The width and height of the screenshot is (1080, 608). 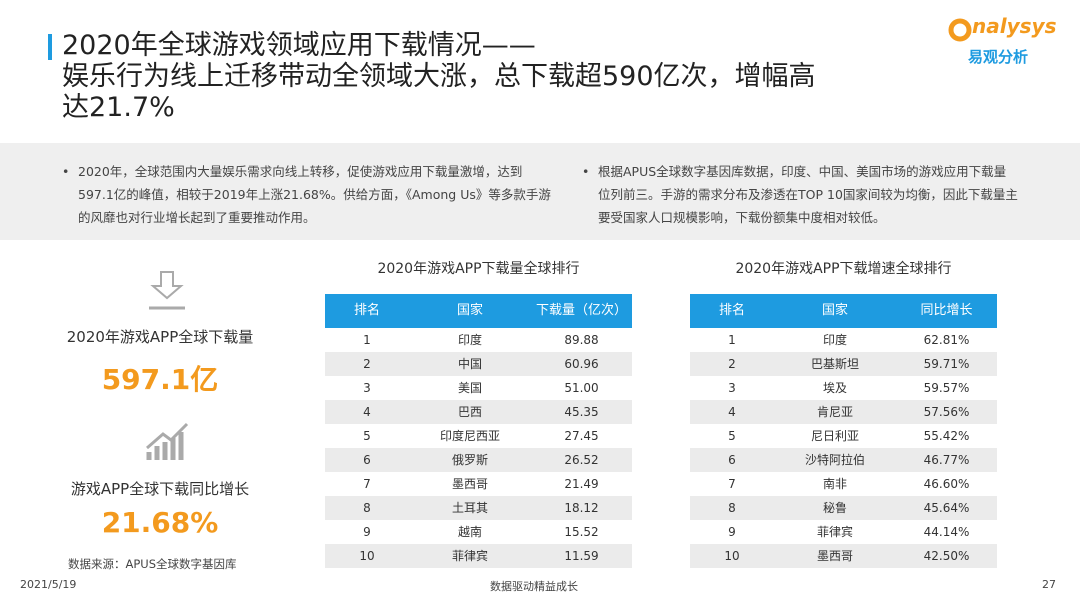 I want to click on date: 2021/5/19, so click(x=48, y=584).